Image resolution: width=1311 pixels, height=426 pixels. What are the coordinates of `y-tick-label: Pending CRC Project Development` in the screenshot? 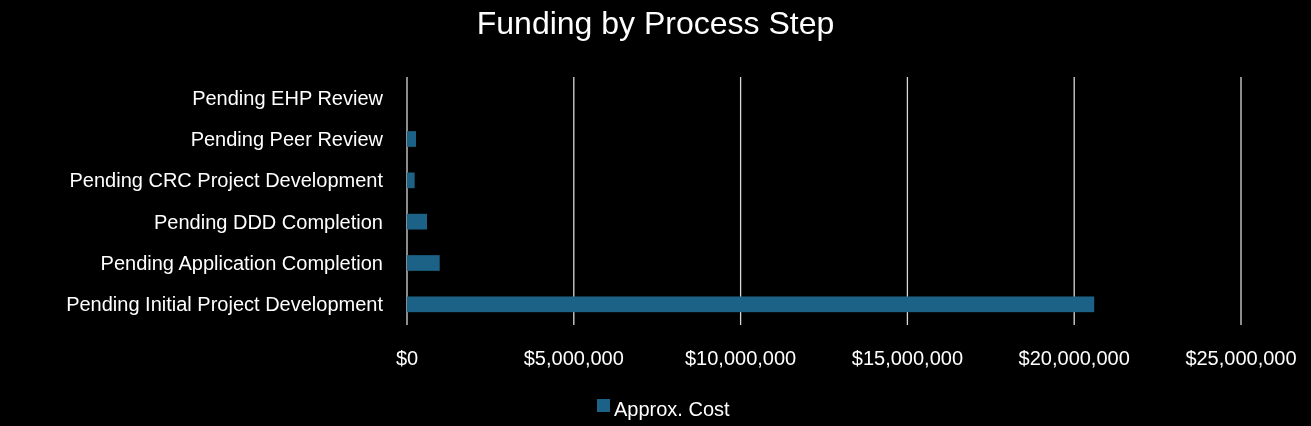 It's located at (226, 180).